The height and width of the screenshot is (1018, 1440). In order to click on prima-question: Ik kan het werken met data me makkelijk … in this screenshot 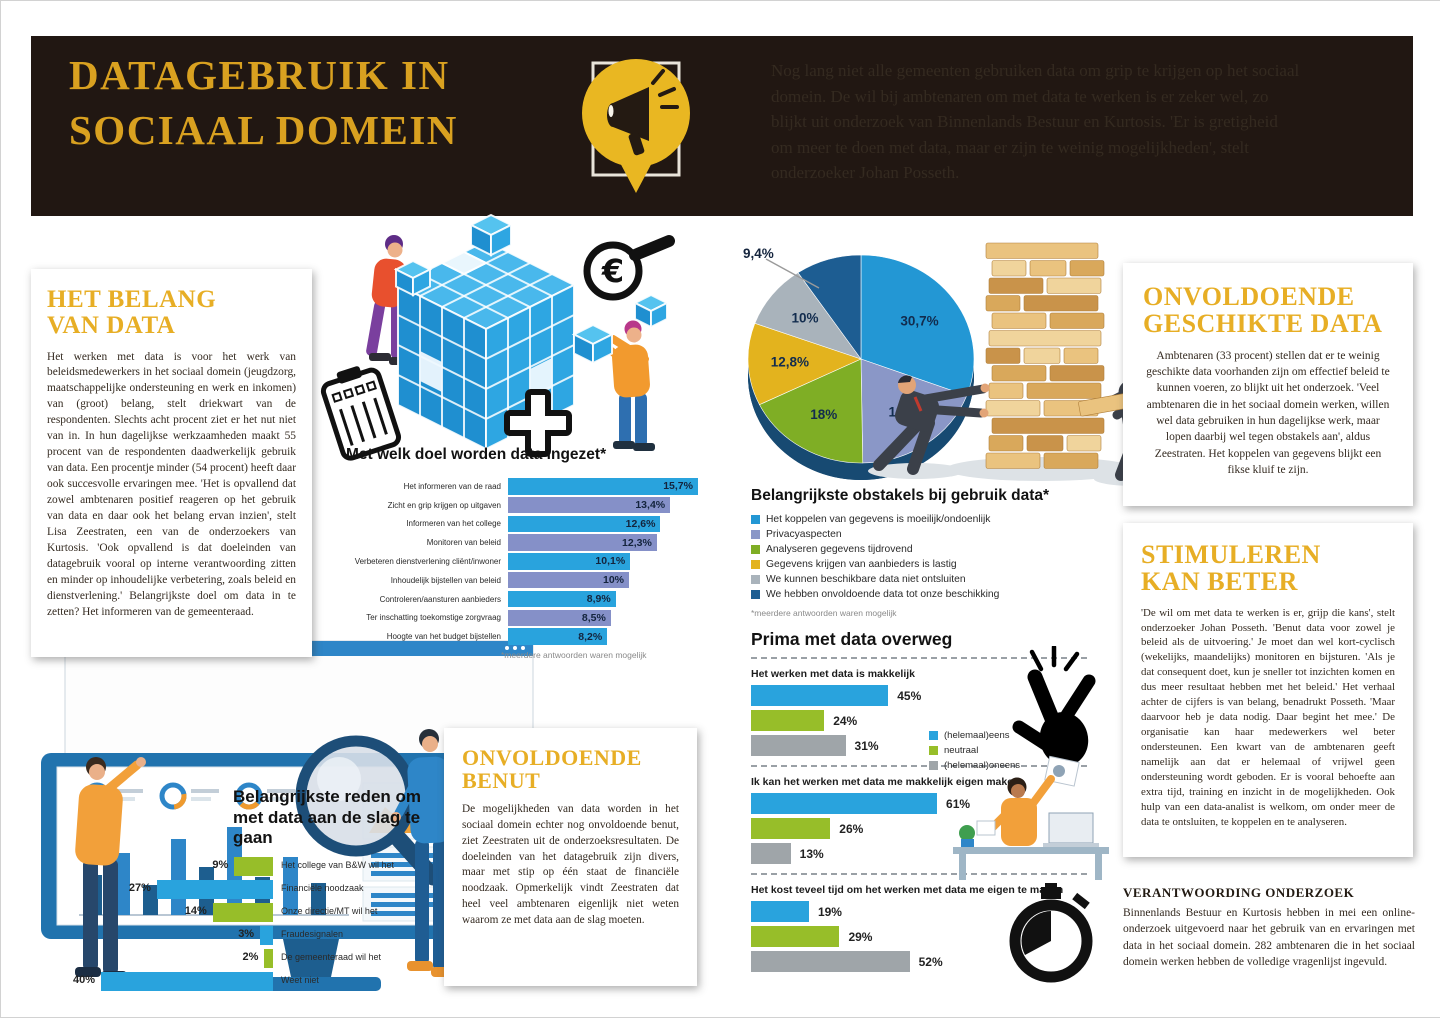, I will do `click(885, 782)`.